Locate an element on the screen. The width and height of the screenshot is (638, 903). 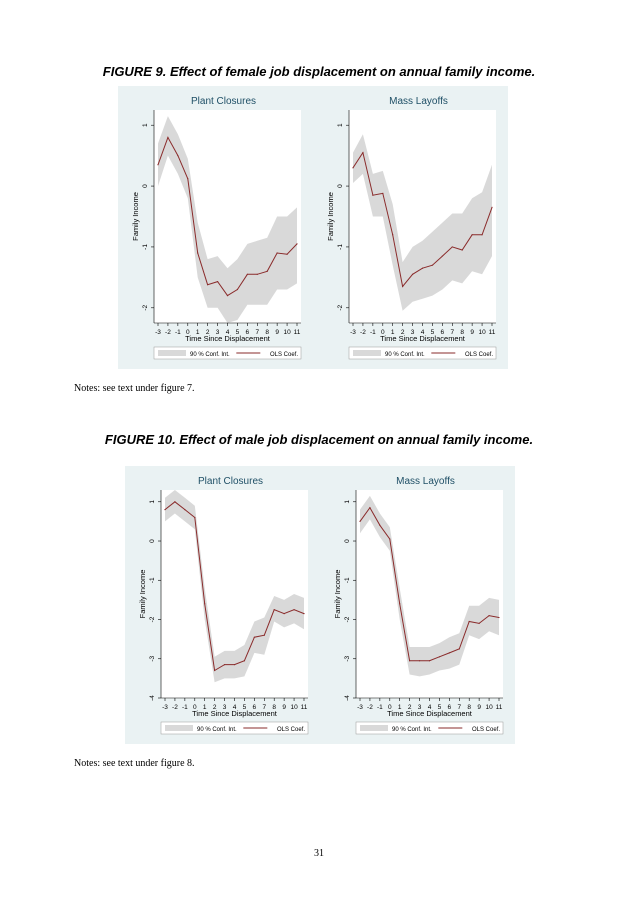
legend-box is located at coordinates (429, 728).